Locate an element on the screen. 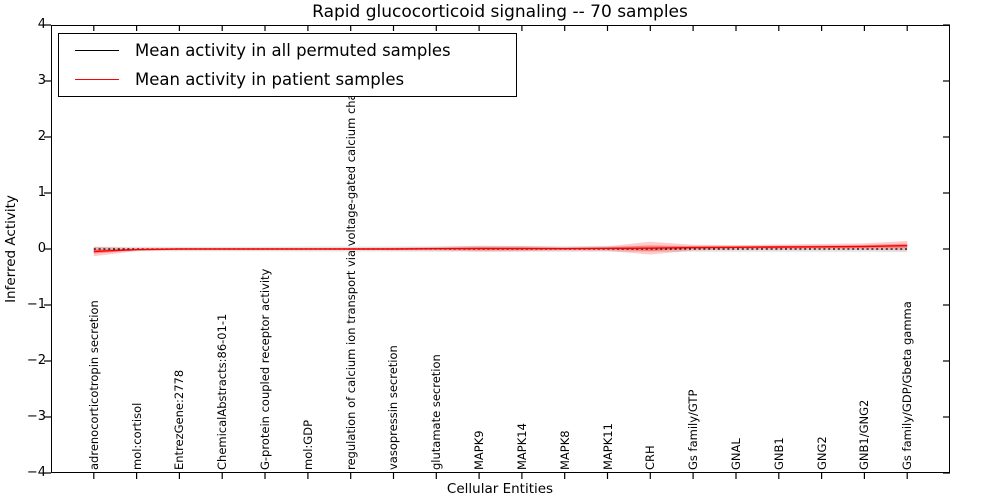 The image size is (1000, 500). x-tick-label: GNB1/GNG2 is located at coordinates (864, 434).